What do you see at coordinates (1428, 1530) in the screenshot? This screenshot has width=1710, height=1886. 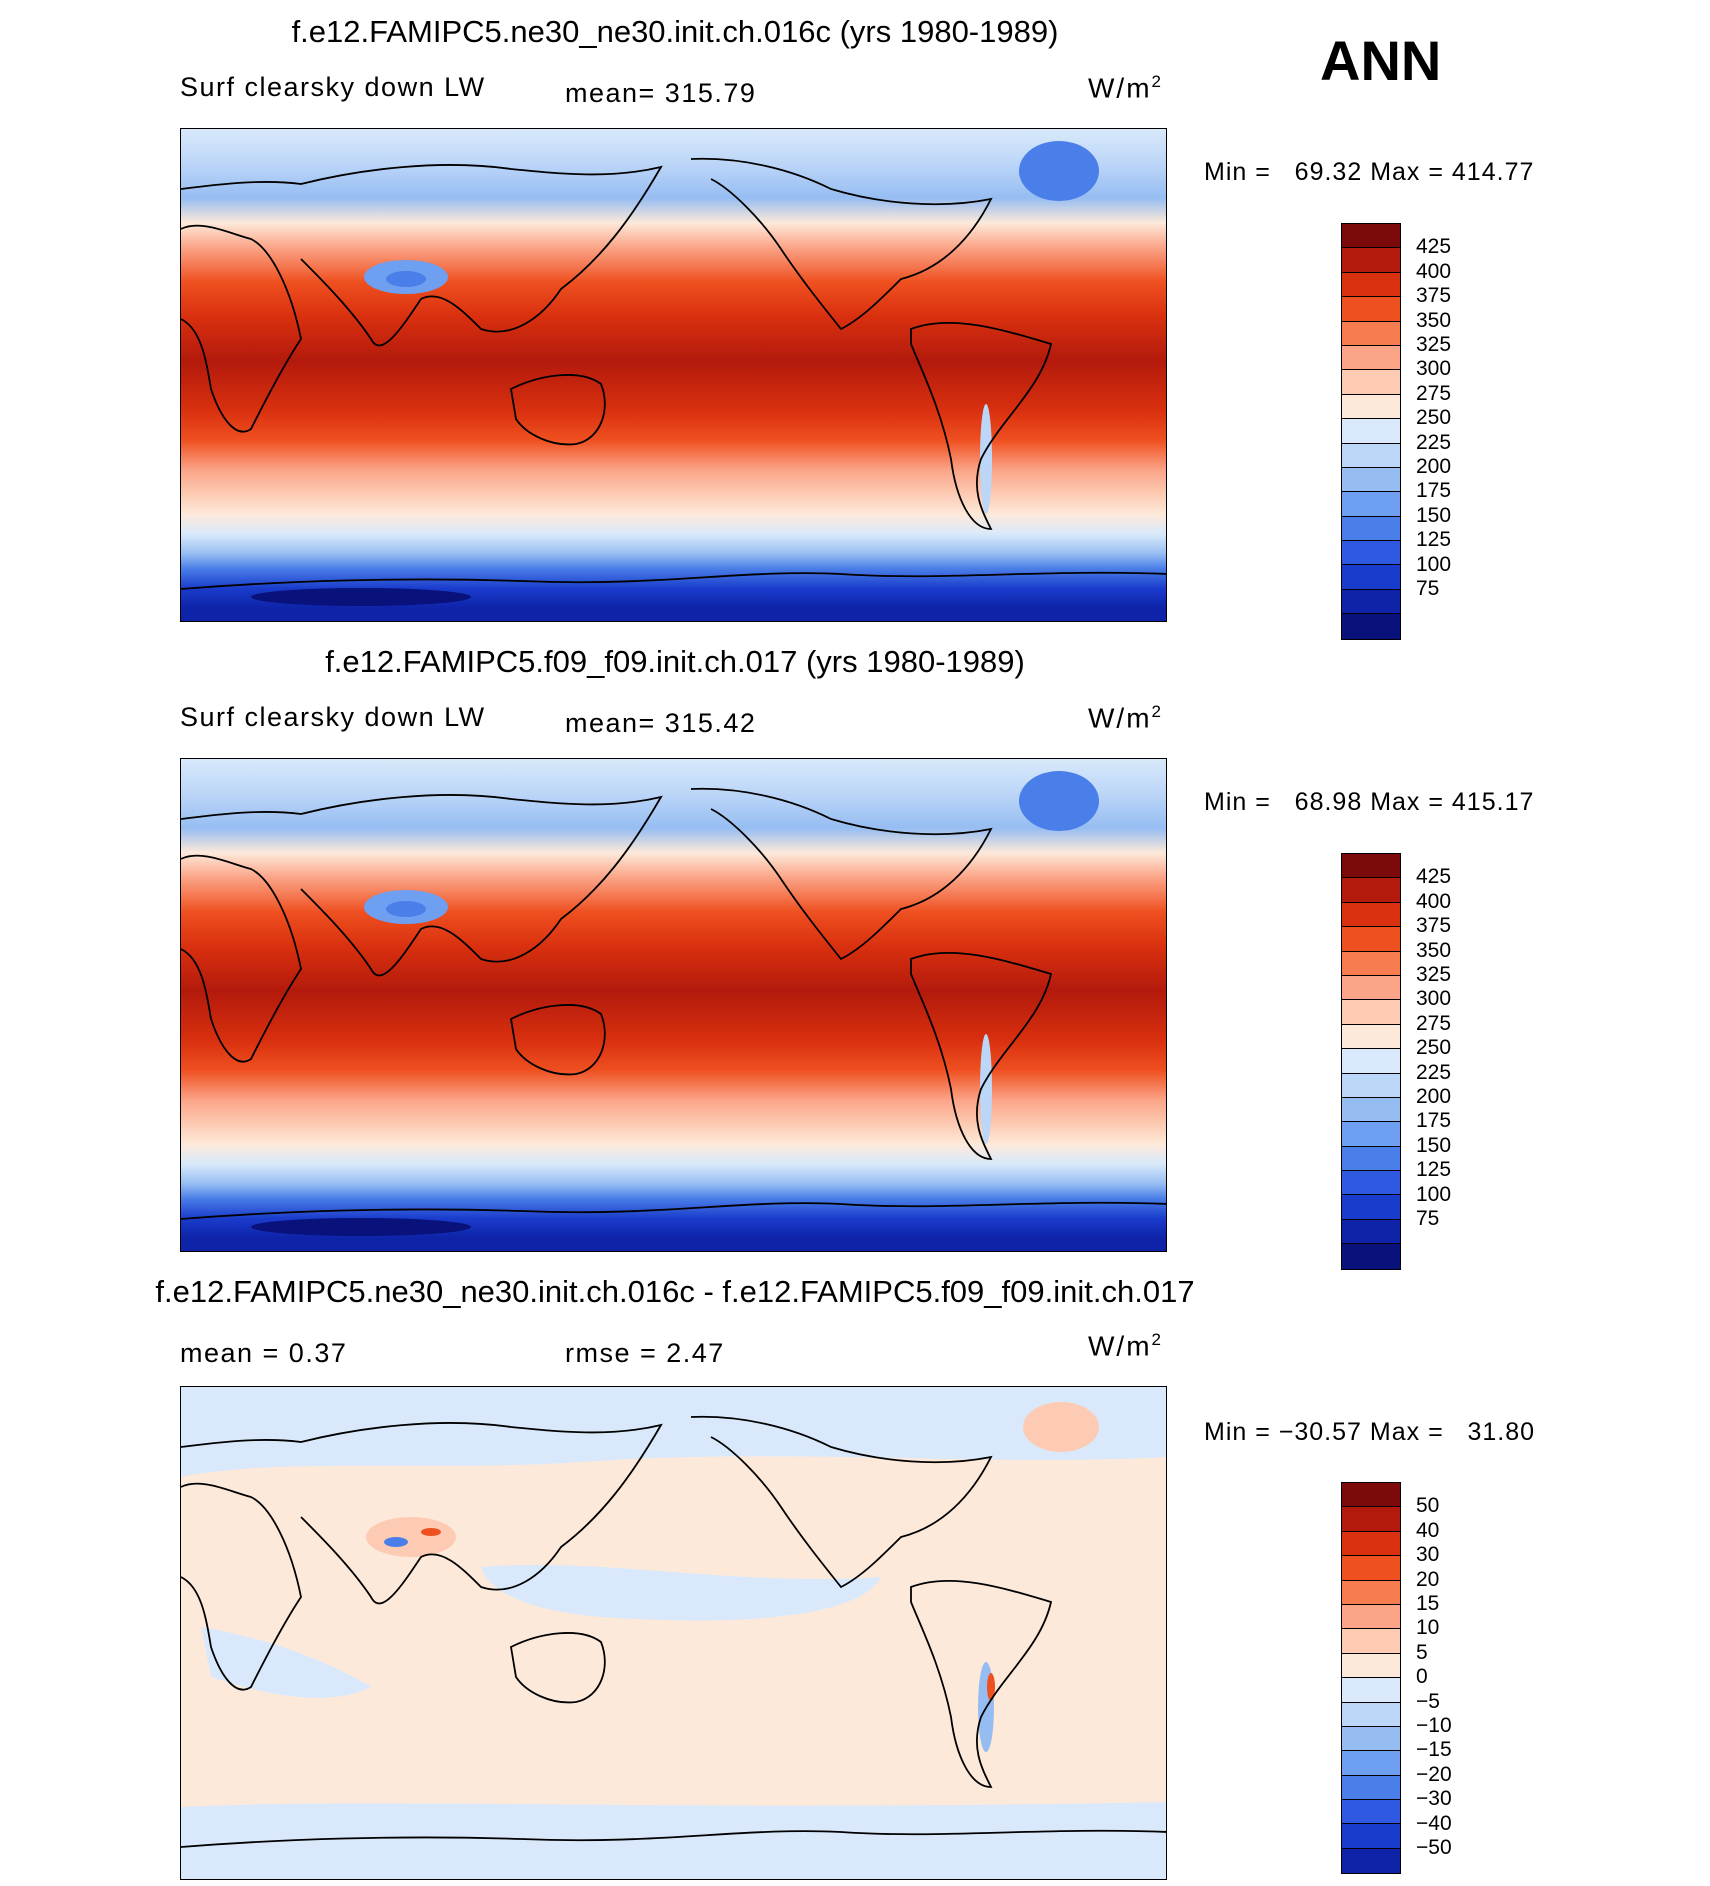 I see `colorbar-tick-label: 40` at bounding box center [1428, 1530].